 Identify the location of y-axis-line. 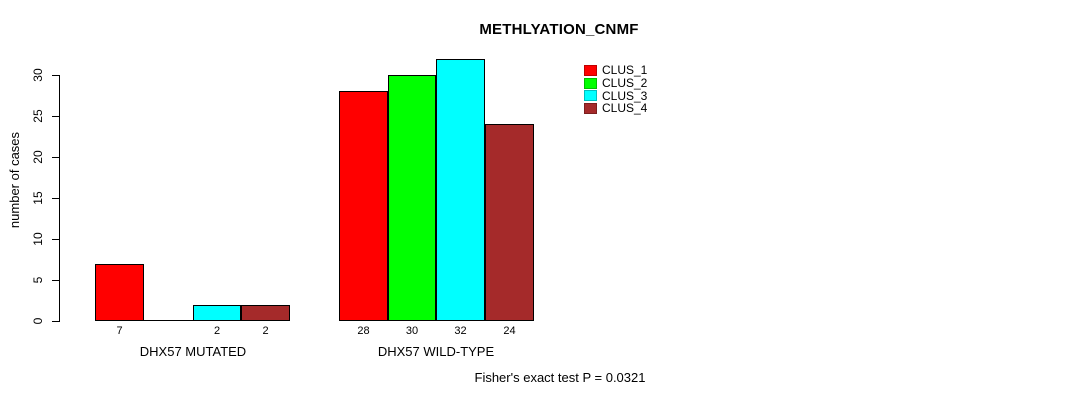
(59, 198).